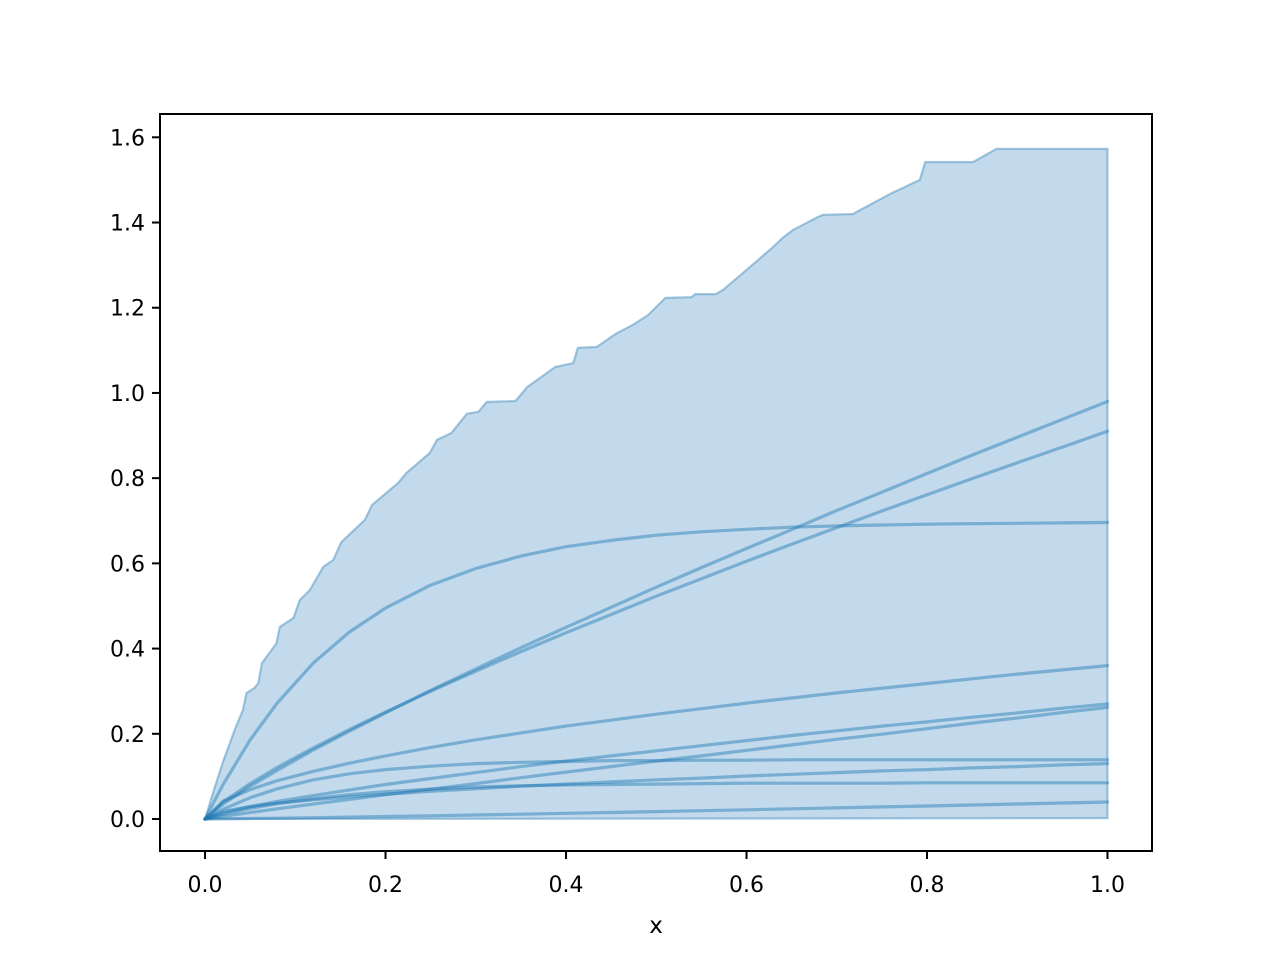  Describe the element at coordinates (127, 735) in the screenshot. I see `y-tick-label: 0.2` at that location.